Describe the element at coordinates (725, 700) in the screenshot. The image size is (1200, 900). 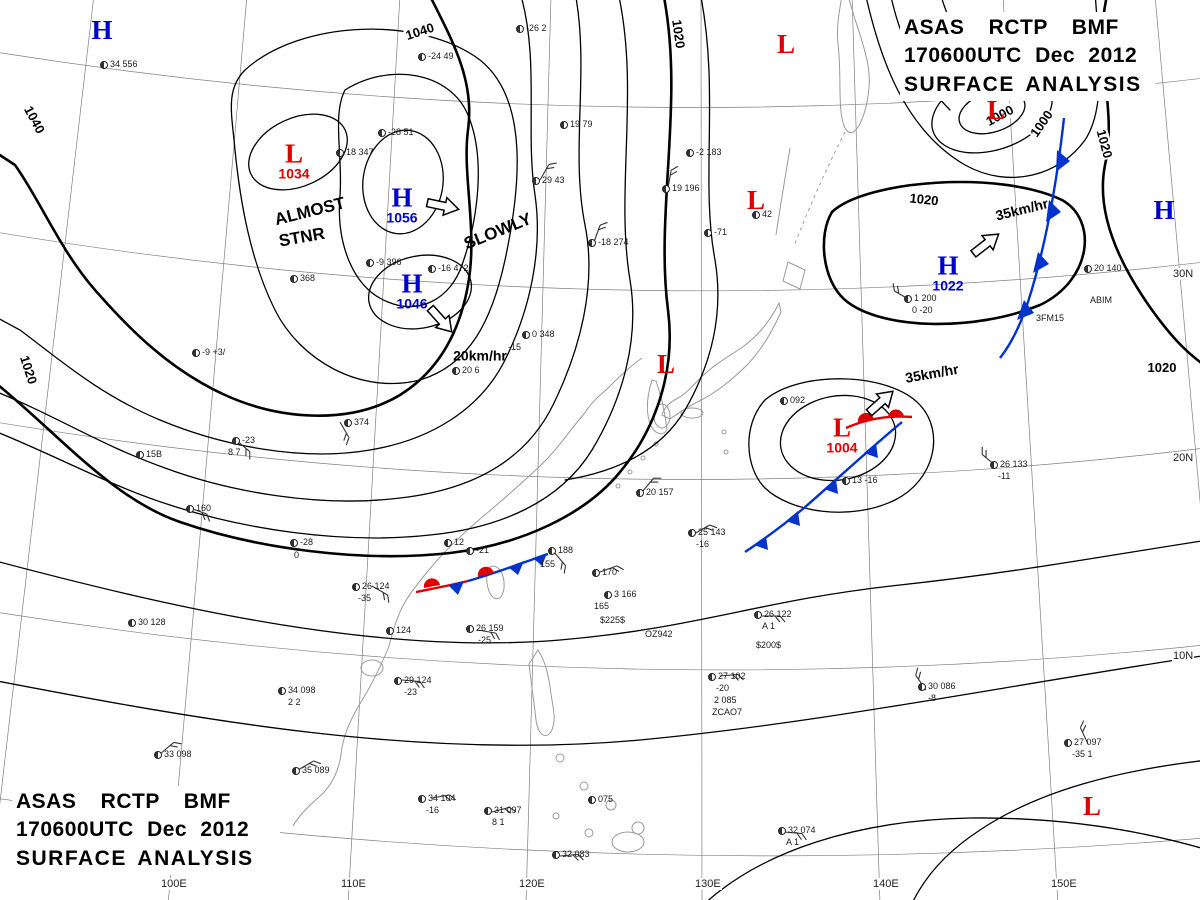
I see `station-plot: 2 085` at that location.